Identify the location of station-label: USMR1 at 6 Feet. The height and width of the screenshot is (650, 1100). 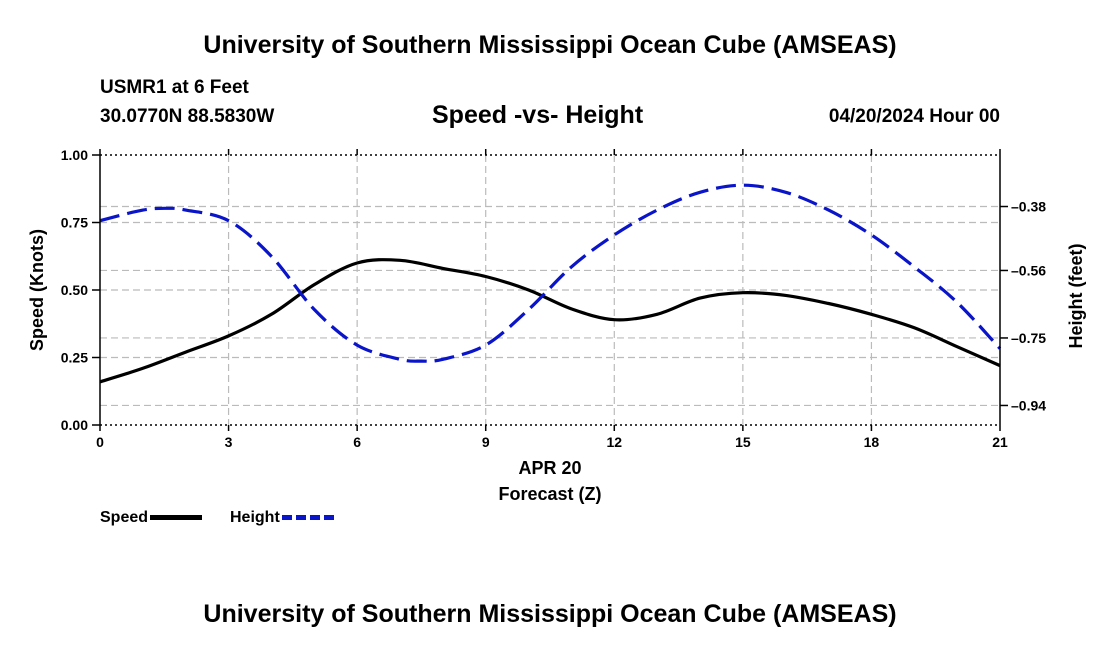
(174, 87).